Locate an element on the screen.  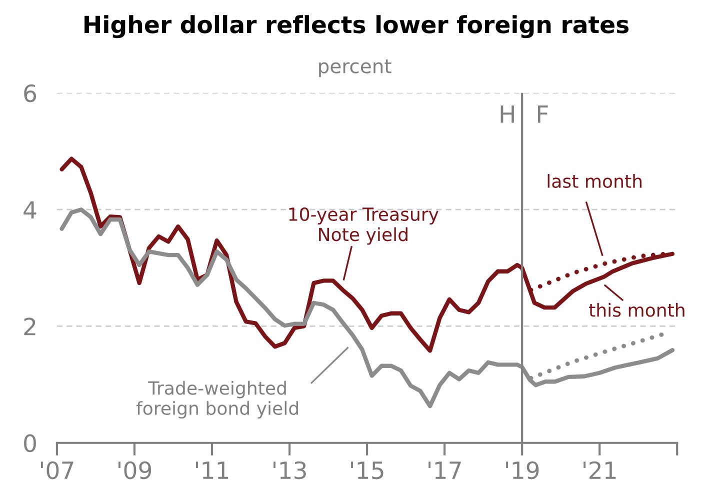
text: last month is located at coordinates (595, 181).